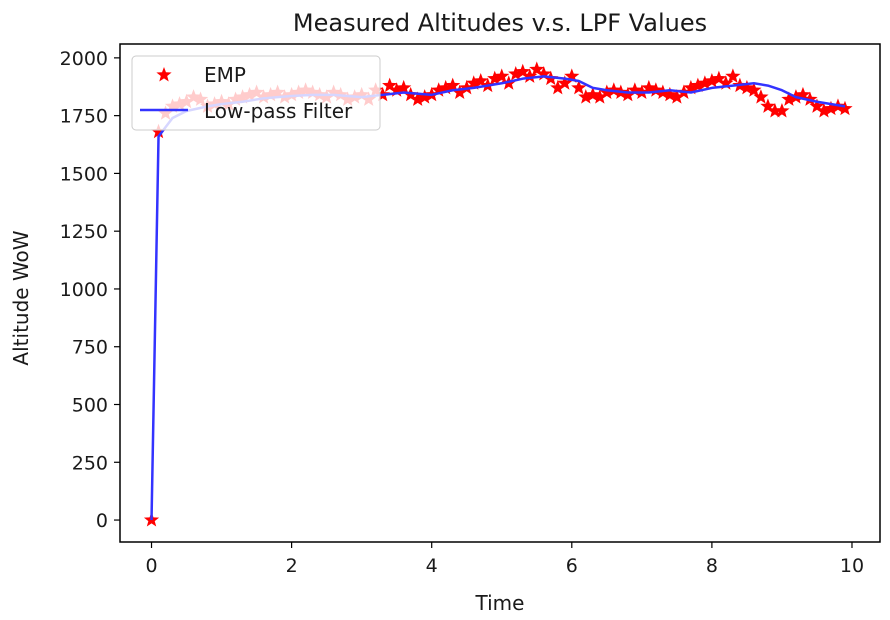  Describe the element at coordinates (500, 23) in the screenshot. I see `chart-title: Measured Altitudes v.s. LPF Values` at that location.